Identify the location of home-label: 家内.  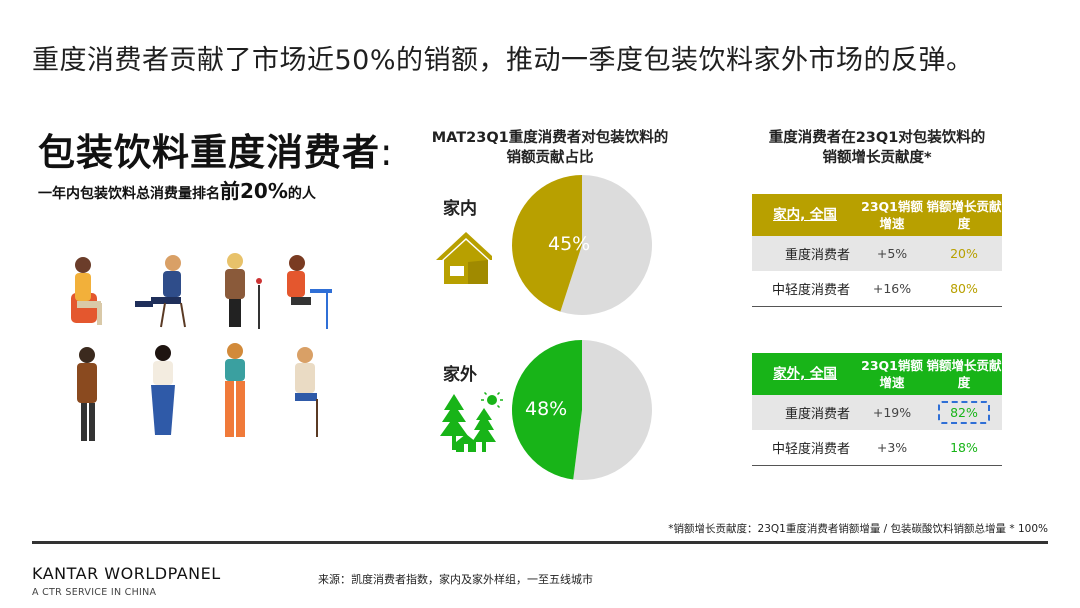
(460, 206).